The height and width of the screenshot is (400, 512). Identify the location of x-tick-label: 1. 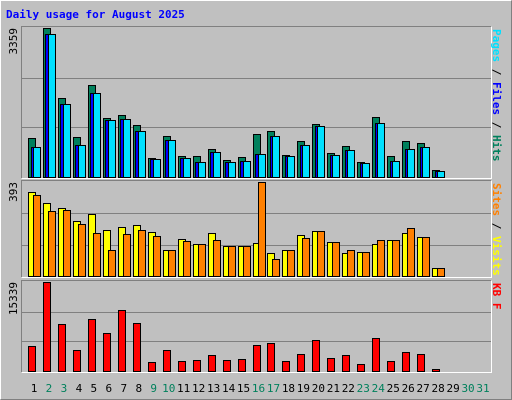
(34, 388).